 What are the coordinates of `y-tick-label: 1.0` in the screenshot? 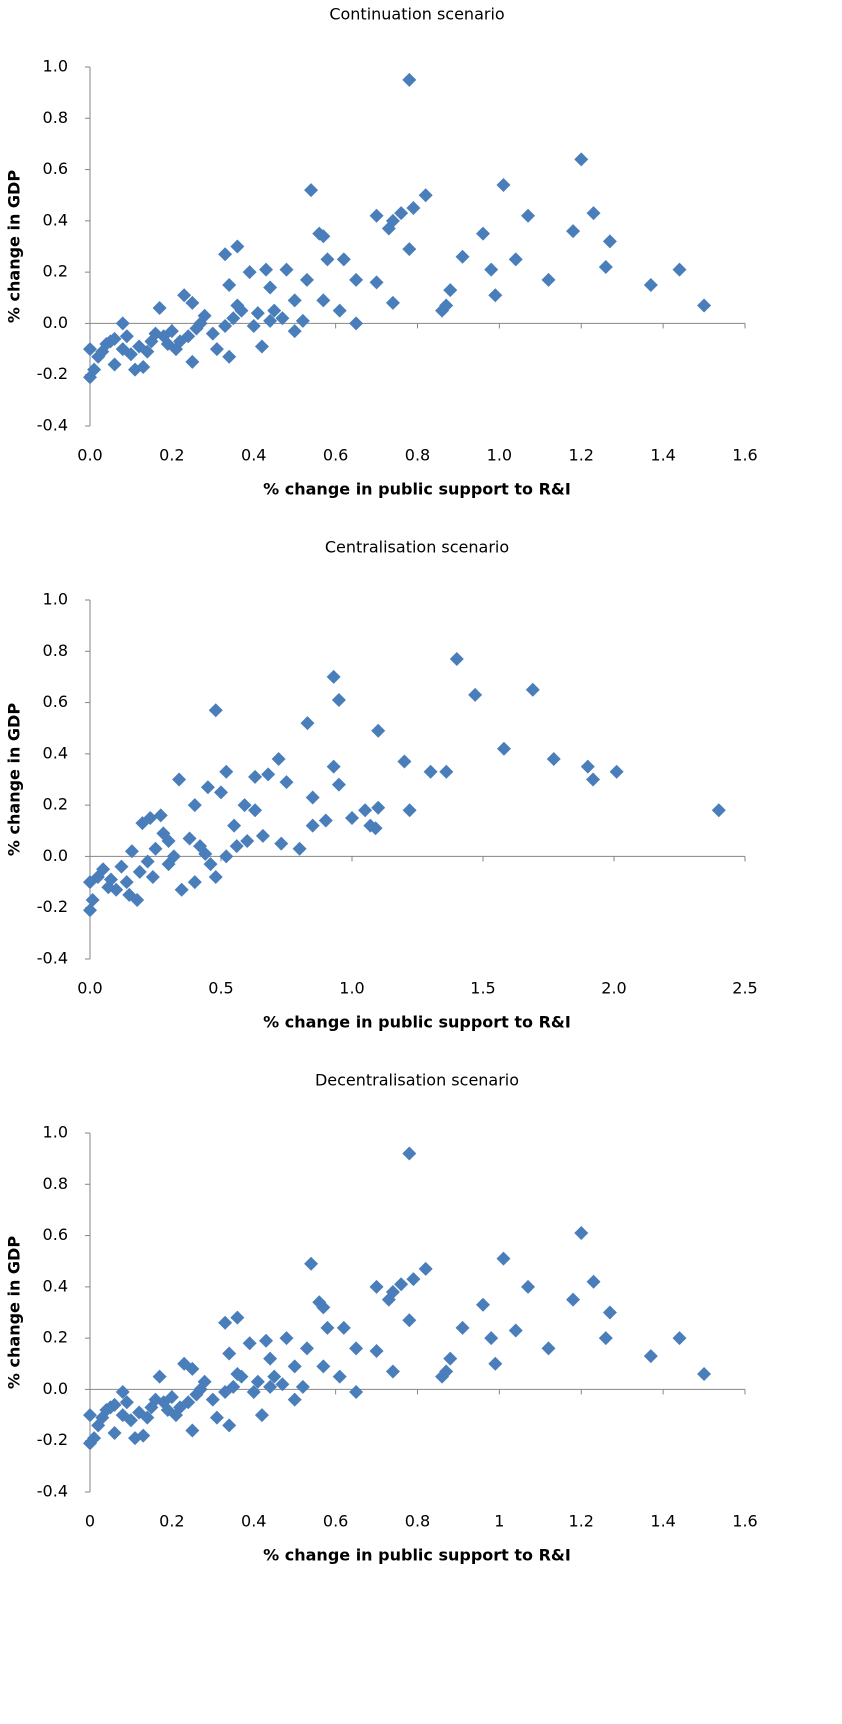 It's located at (55, 1132).